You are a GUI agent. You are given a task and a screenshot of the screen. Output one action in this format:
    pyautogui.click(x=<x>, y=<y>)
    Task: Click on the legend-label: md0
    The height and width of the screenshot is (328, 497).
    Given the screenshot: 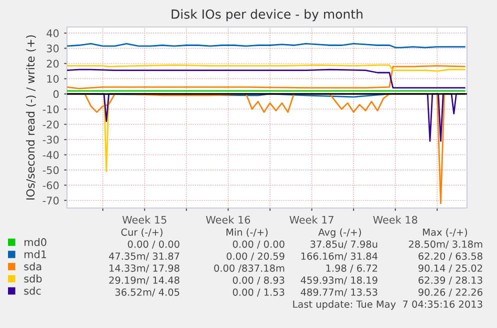 What is the action you would take?
    pyautogui.click(x=35, y=242)
    